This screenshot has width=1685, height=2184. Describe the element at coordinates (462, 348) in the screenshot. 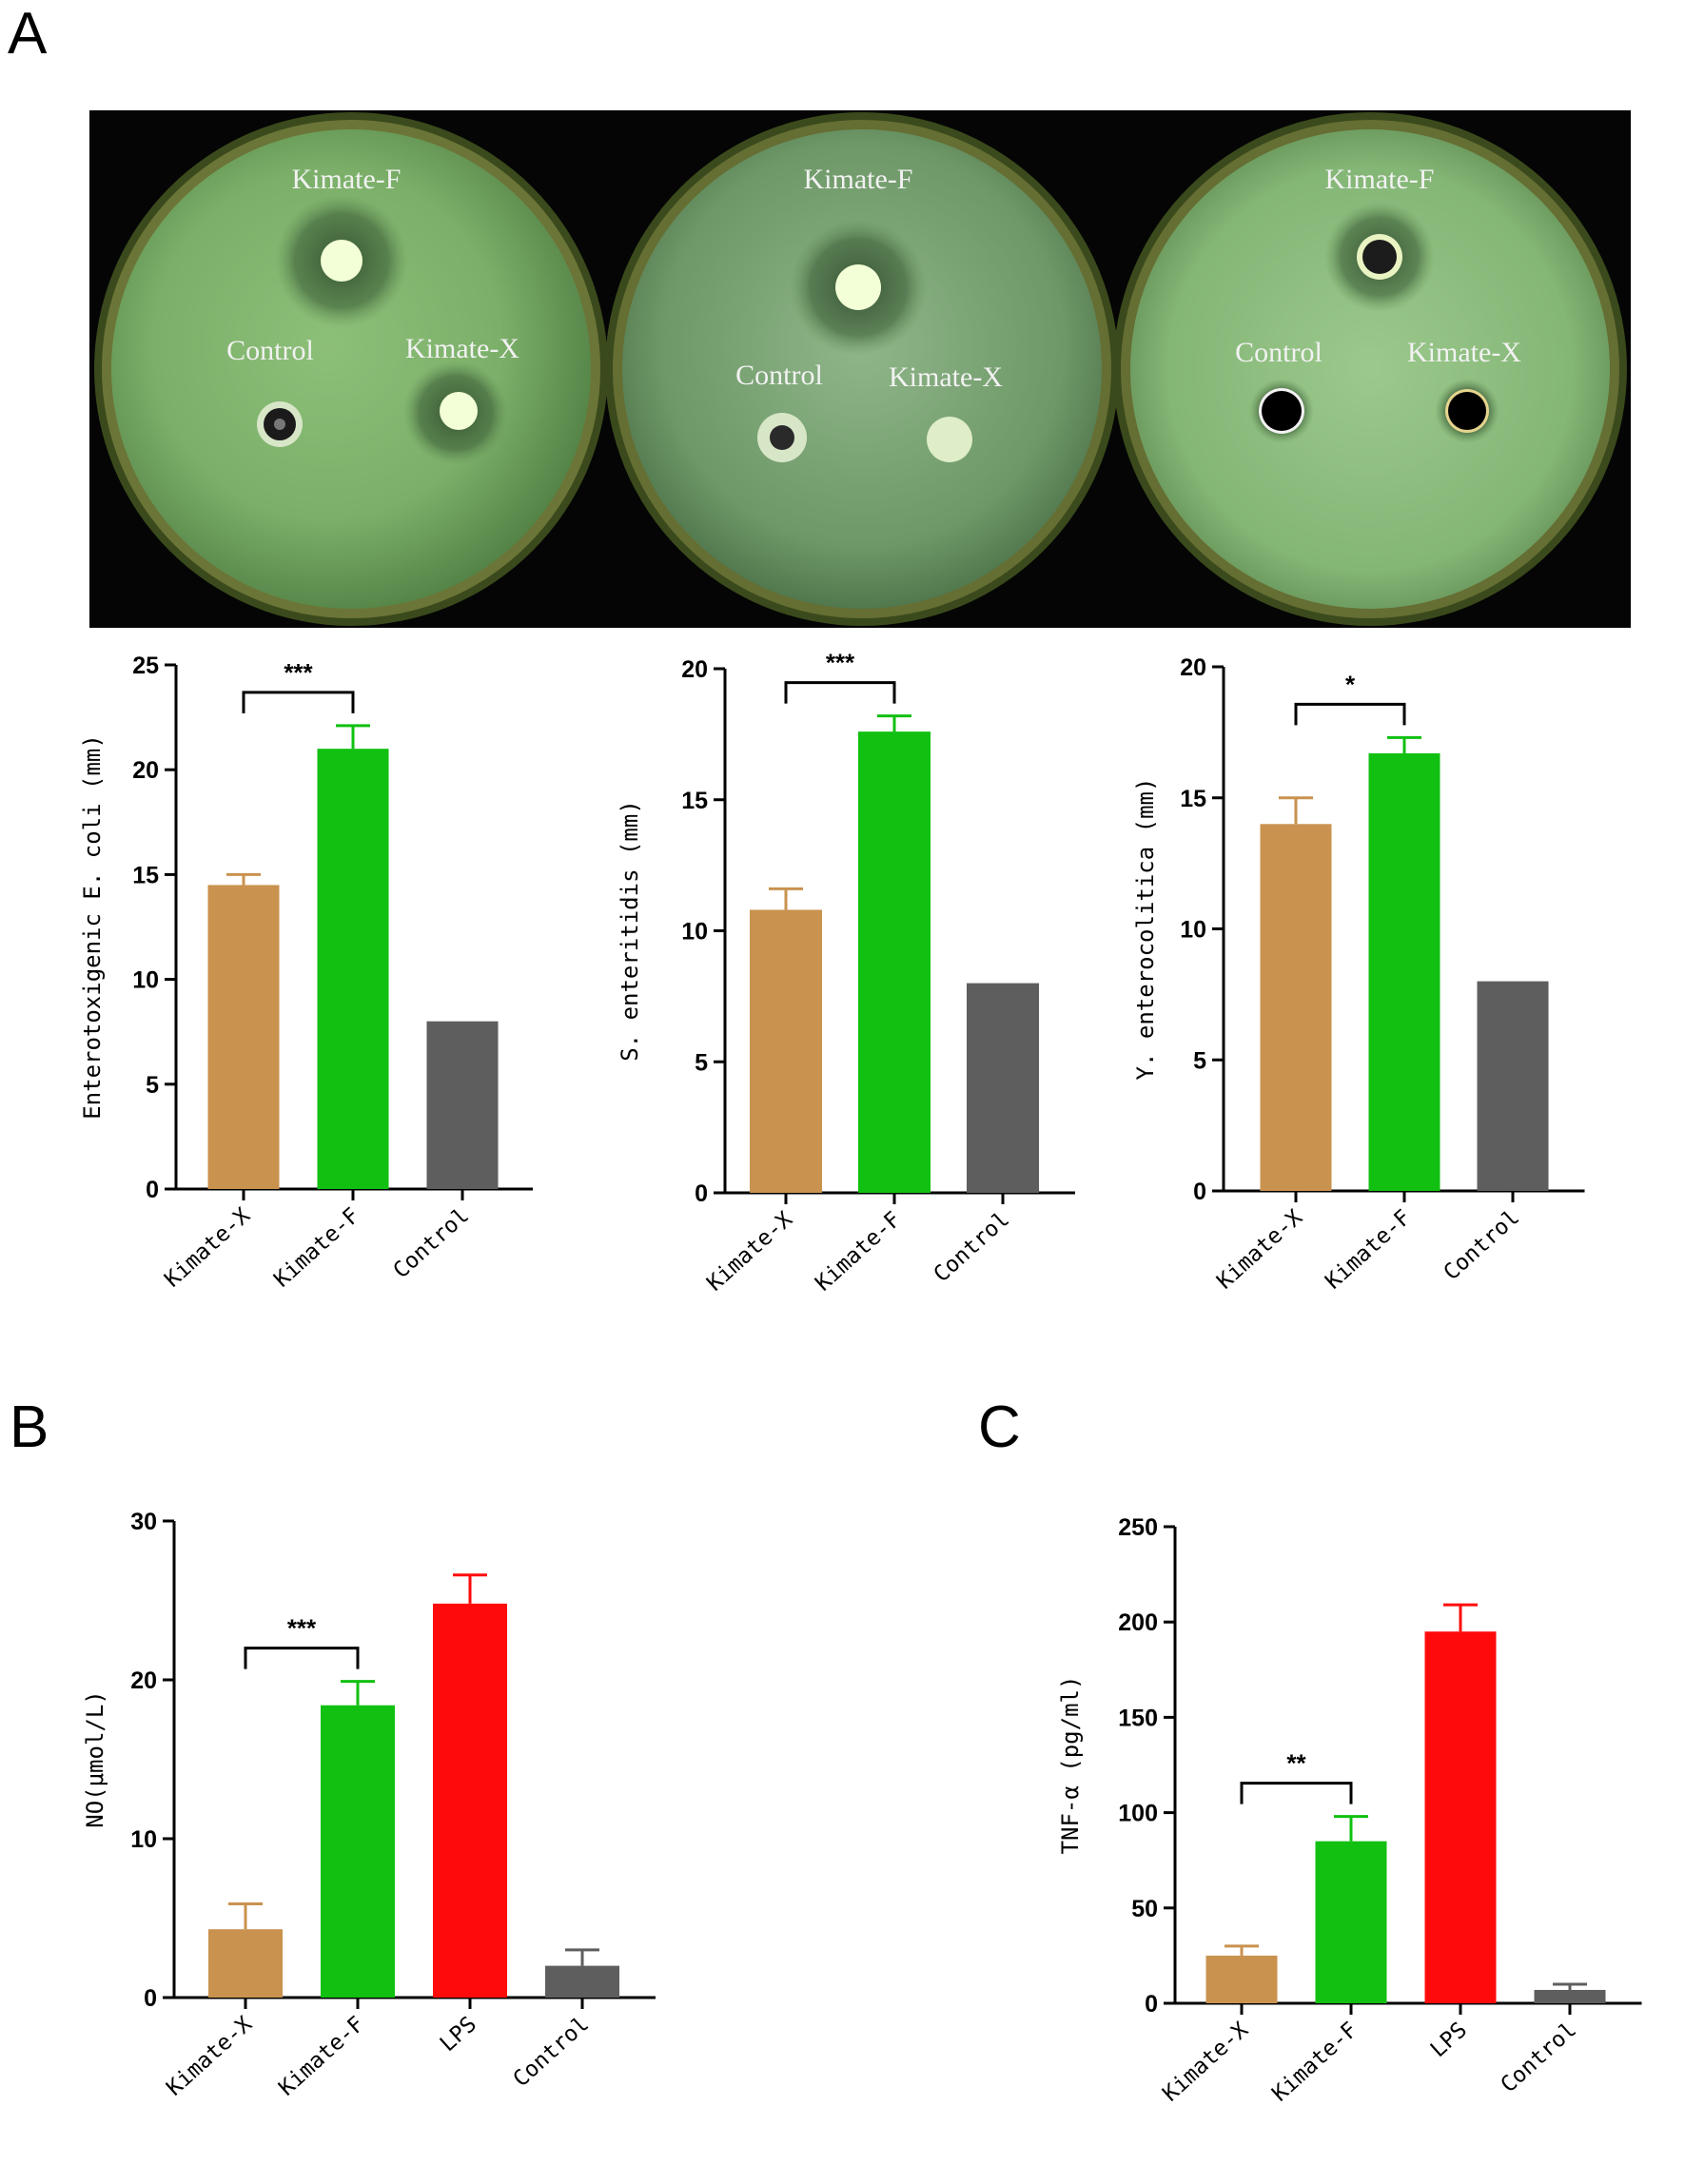

I see `plate-1-label-kimate-x: Kimate-X` at that location.